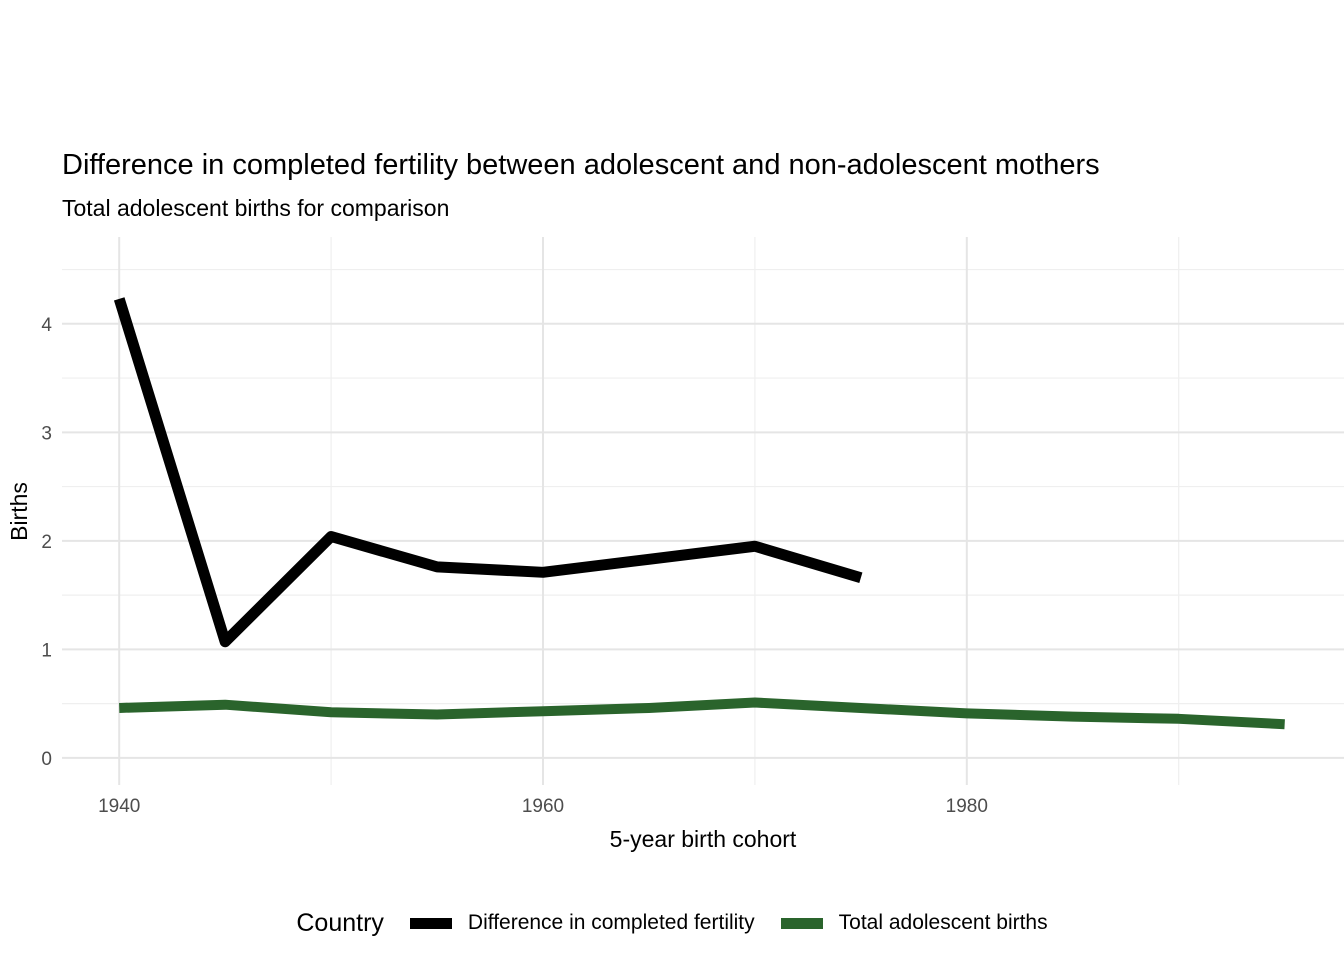 The width and height of the screenshot is (1344, 960). Describe the element at coordinates (340, 922) in the screenshot. I see `legend-title: Country` at that location.